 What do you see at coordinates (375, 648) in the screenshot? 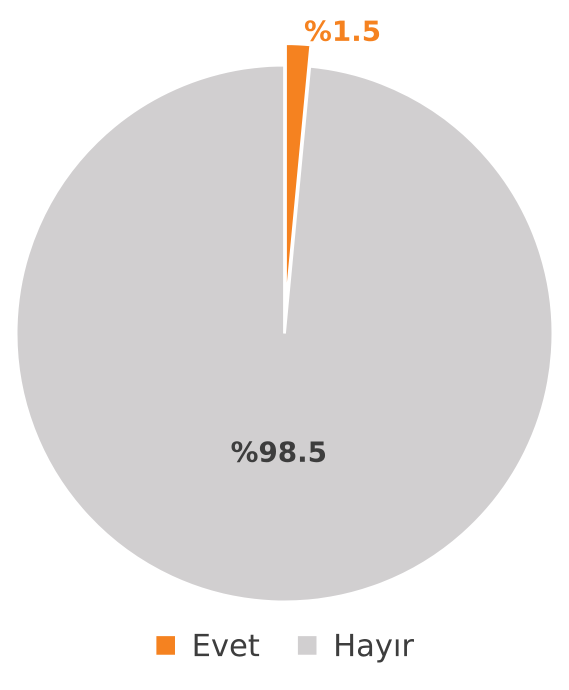
I see `legend-label: Hayır` at bounding box center [375, 648].